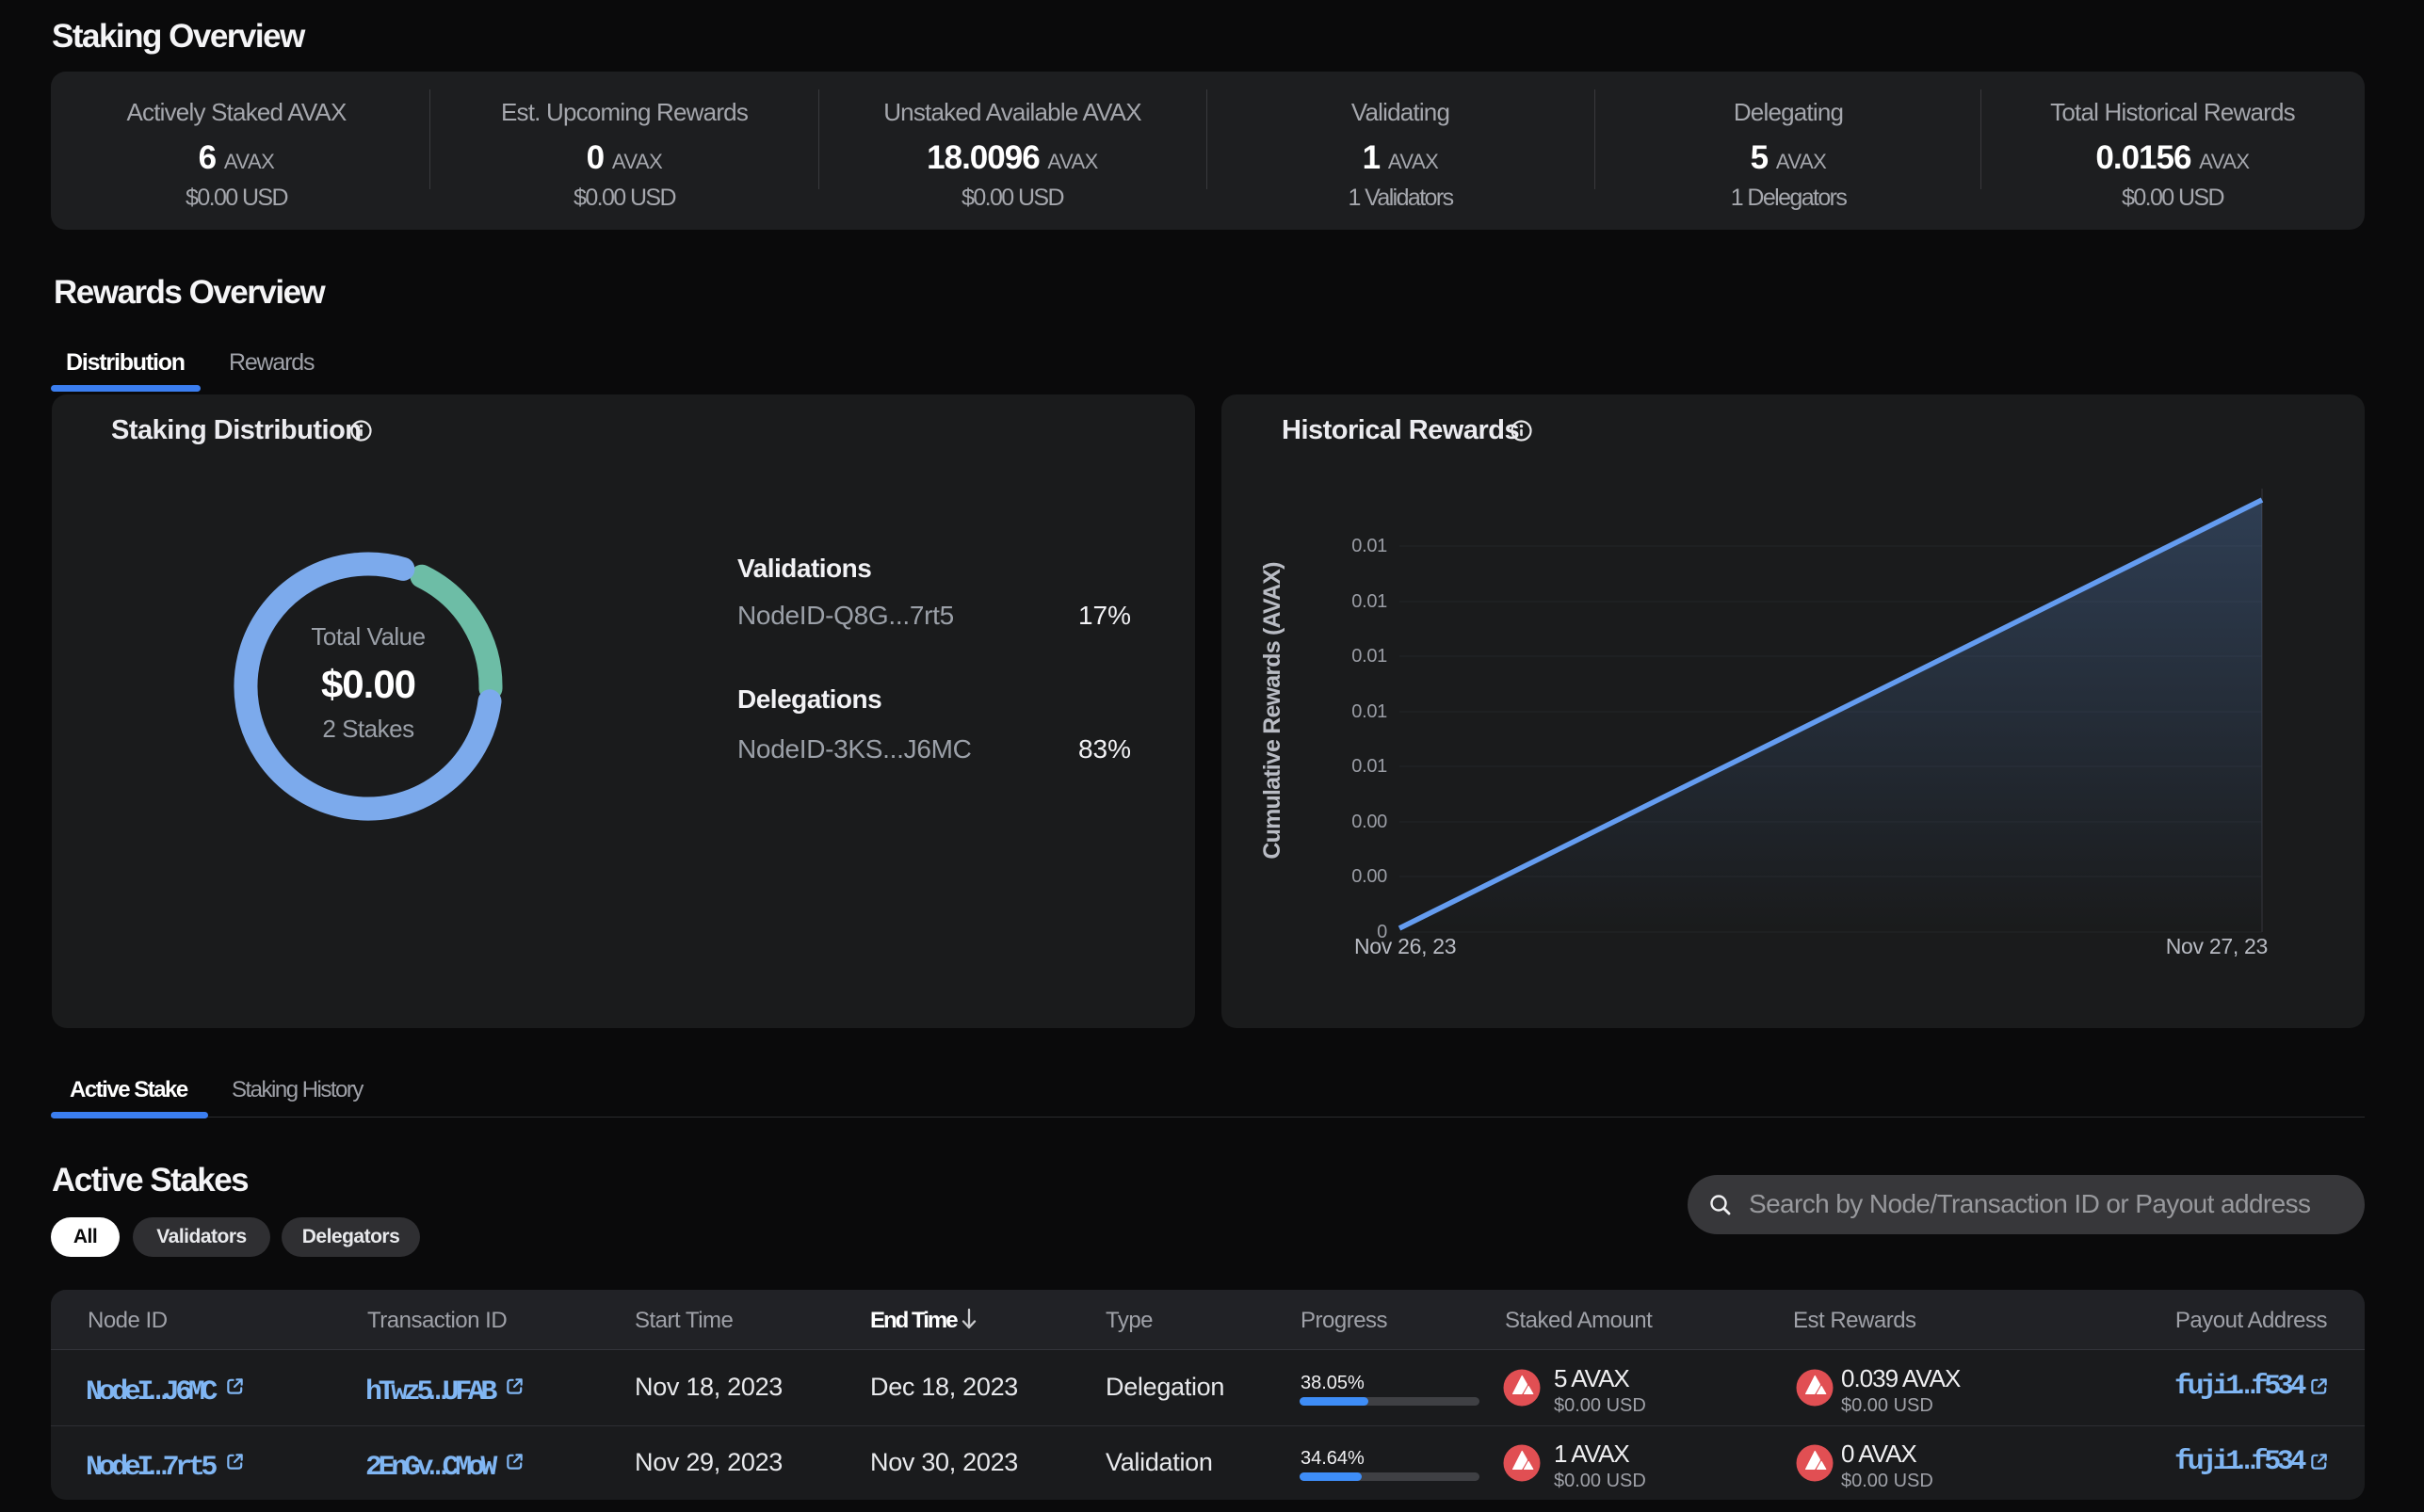 This screenshot has height=1512, width=2424. What do you see at coordinates (1272, 711) in the screenshot?
I see `svg-text: Cumulative Rewards (AVAX)` at bounding box center [1272, 711].